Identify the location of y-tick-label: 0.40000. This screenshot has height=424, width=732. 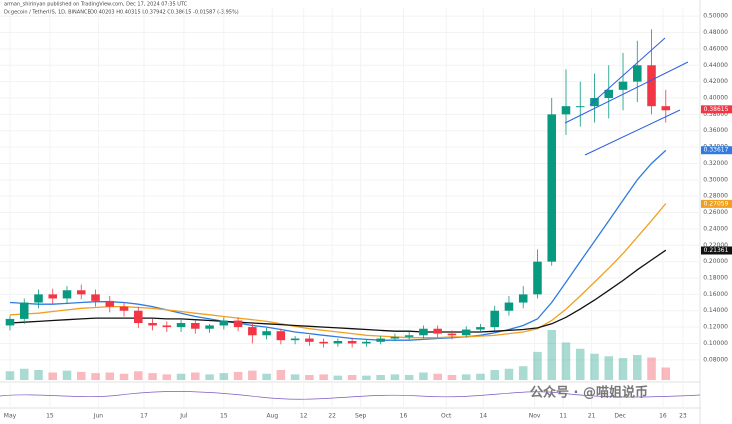
(715, 98).